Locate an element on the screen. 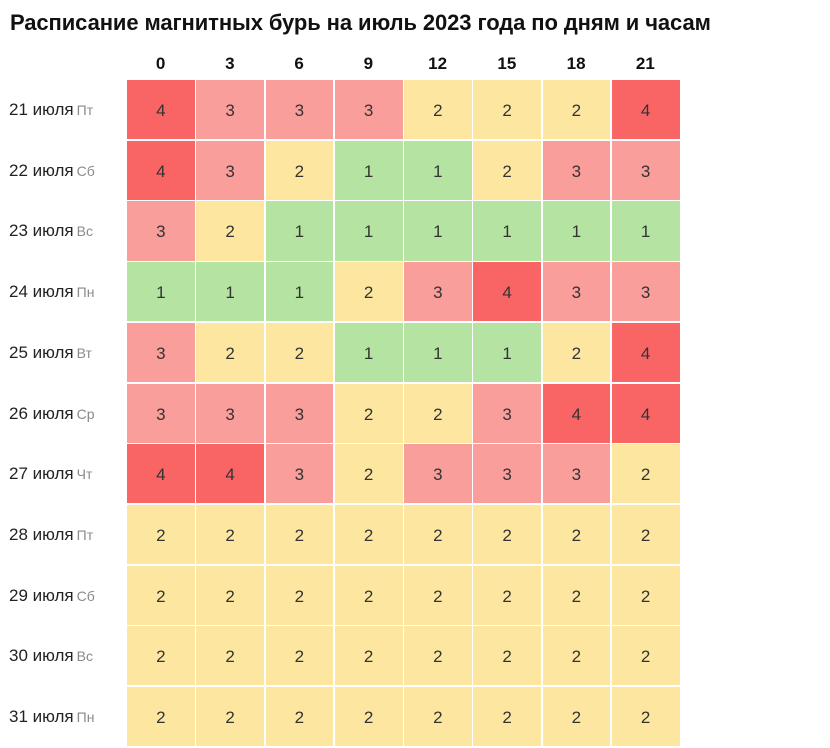  table-row: 31 июля Пн 2 2 2 2 2 2 2 2 is located at coordinates (415, 717).